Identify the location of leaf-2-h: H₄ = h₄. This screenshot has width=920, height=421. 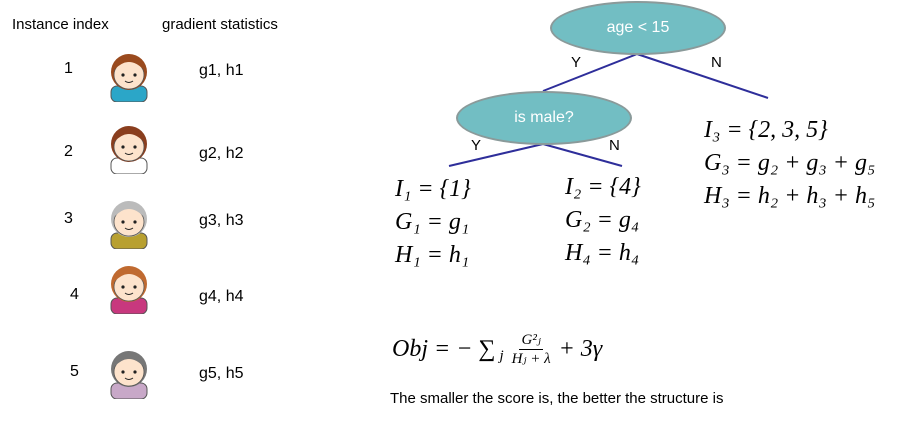
(602, 253).